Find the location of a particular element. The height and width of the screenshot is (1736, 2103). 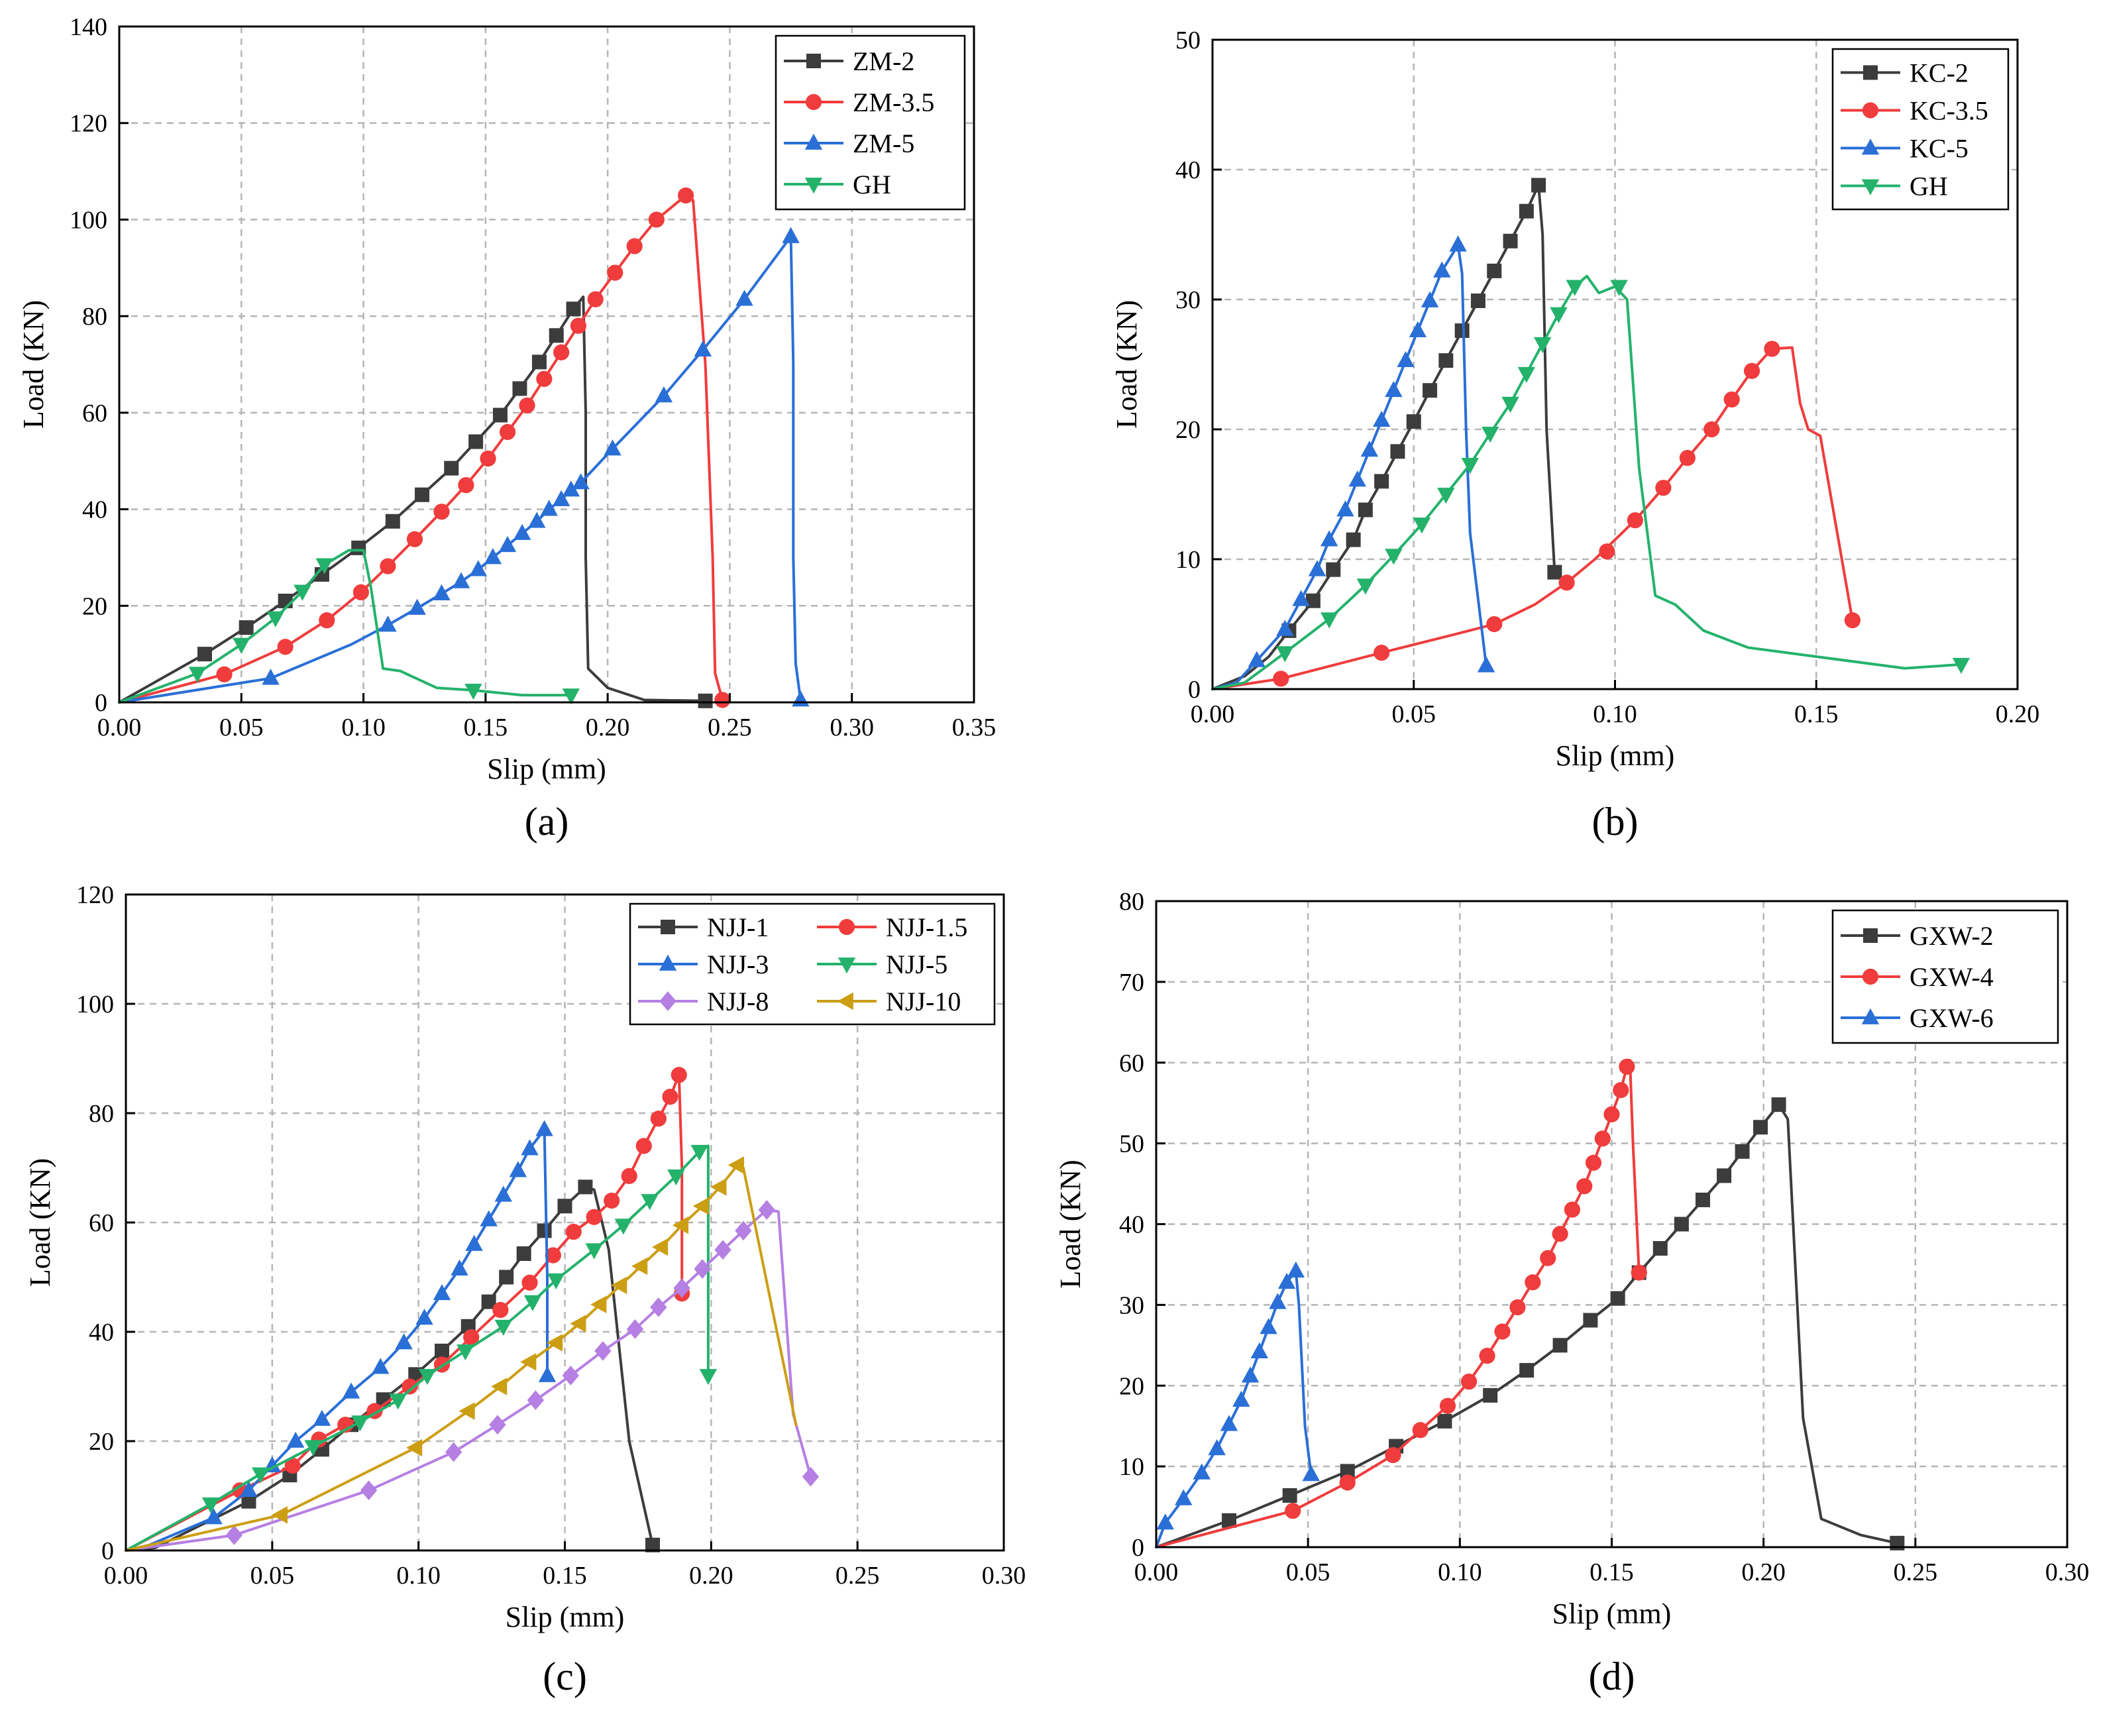

series-gh is located at coordinates (349, 627).